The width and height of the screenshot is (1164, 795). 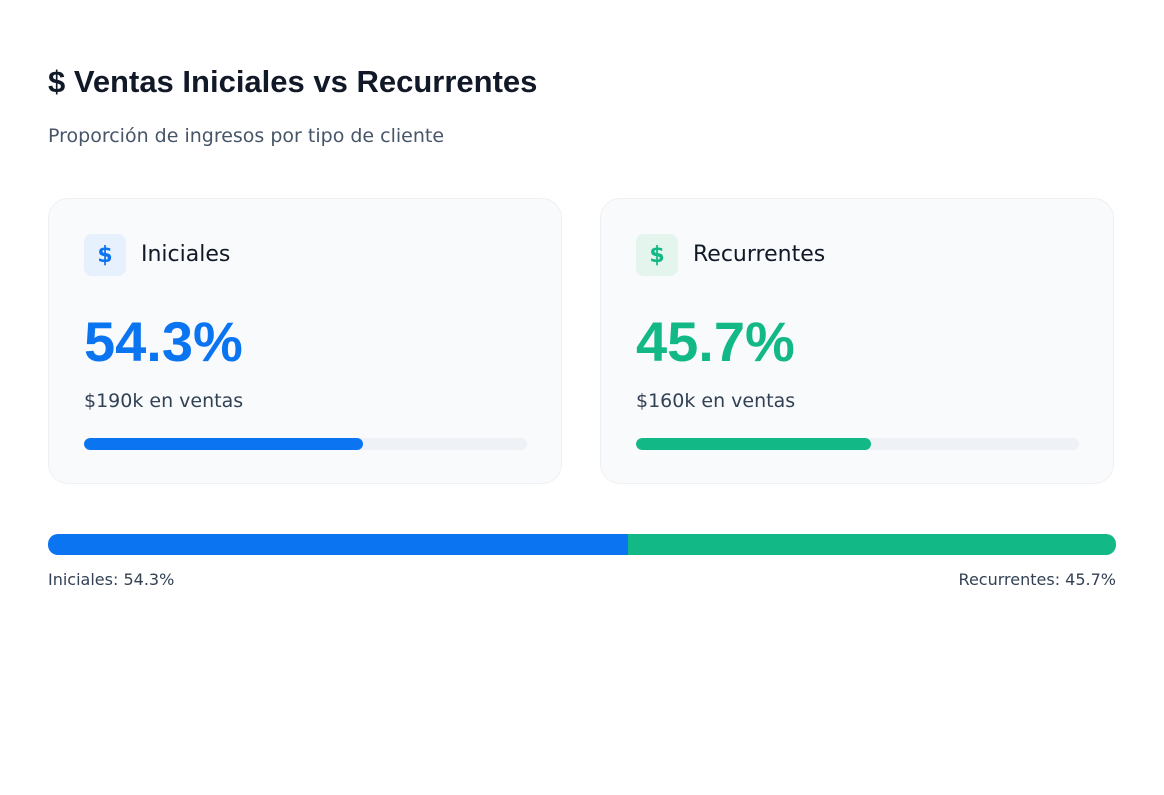 What do you see at coordinates (163, 341) in the screenshot?
I see `card-share: 54.3%` at bounding box center [163, 341].